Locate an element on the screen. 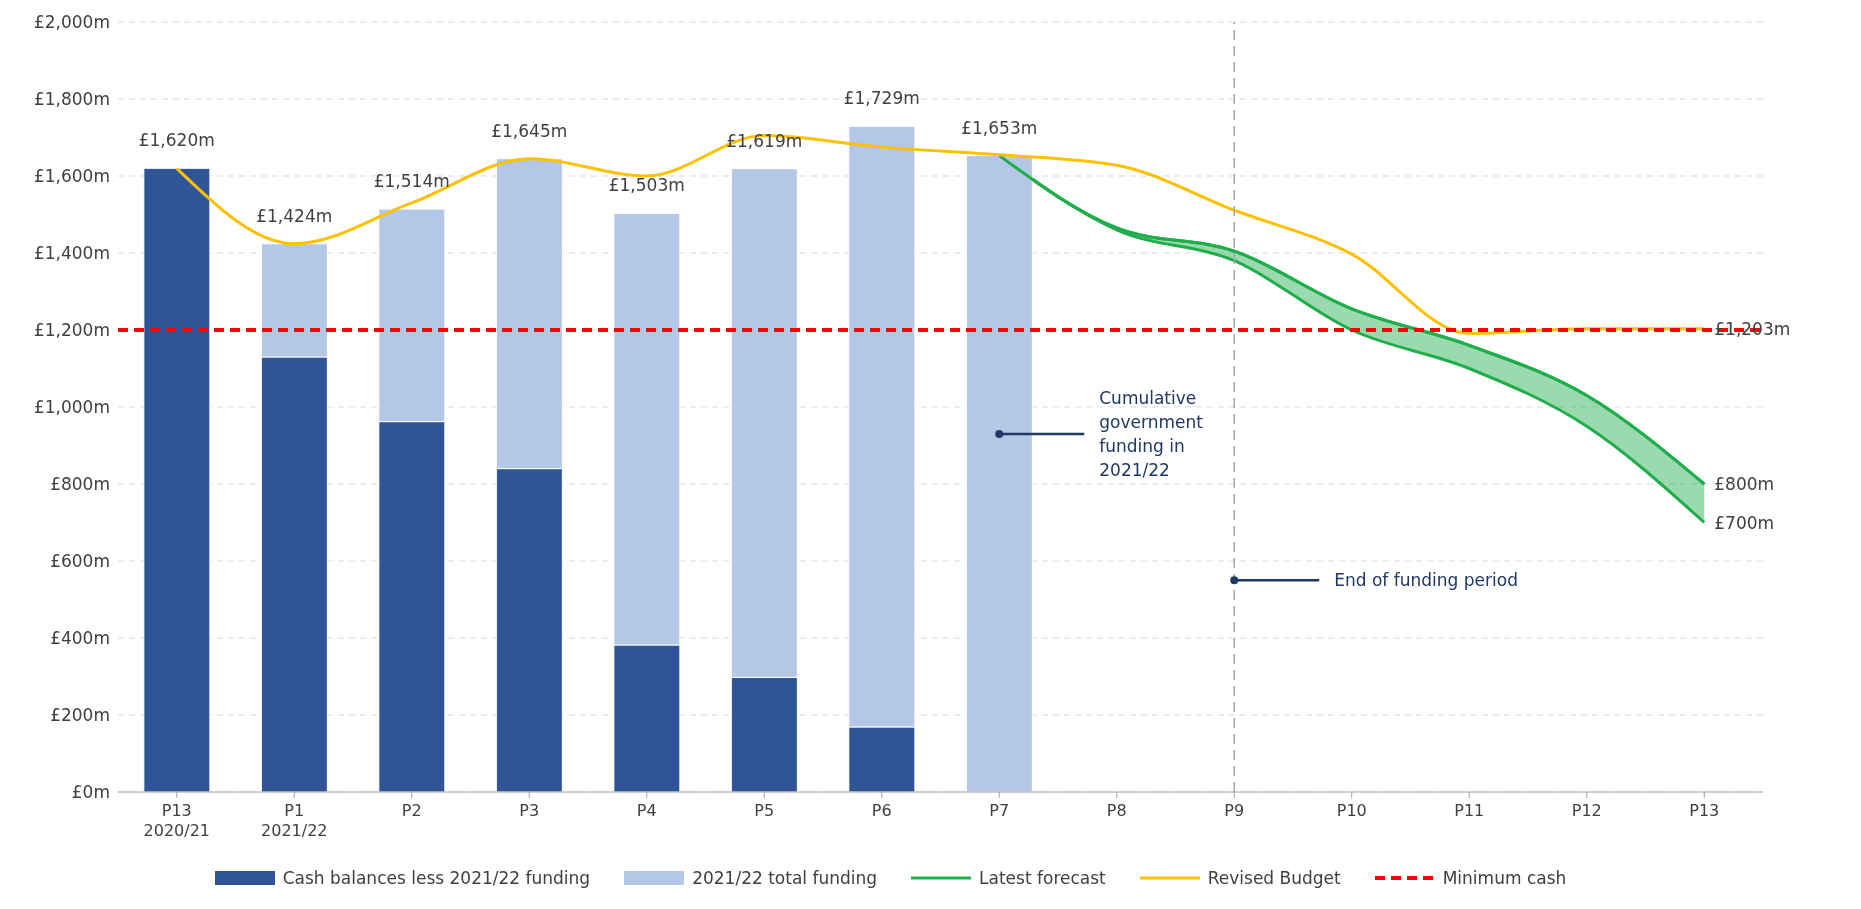 The image size is (1861, 909). x-tick-label: P5 is located at coordinates (764, 810).